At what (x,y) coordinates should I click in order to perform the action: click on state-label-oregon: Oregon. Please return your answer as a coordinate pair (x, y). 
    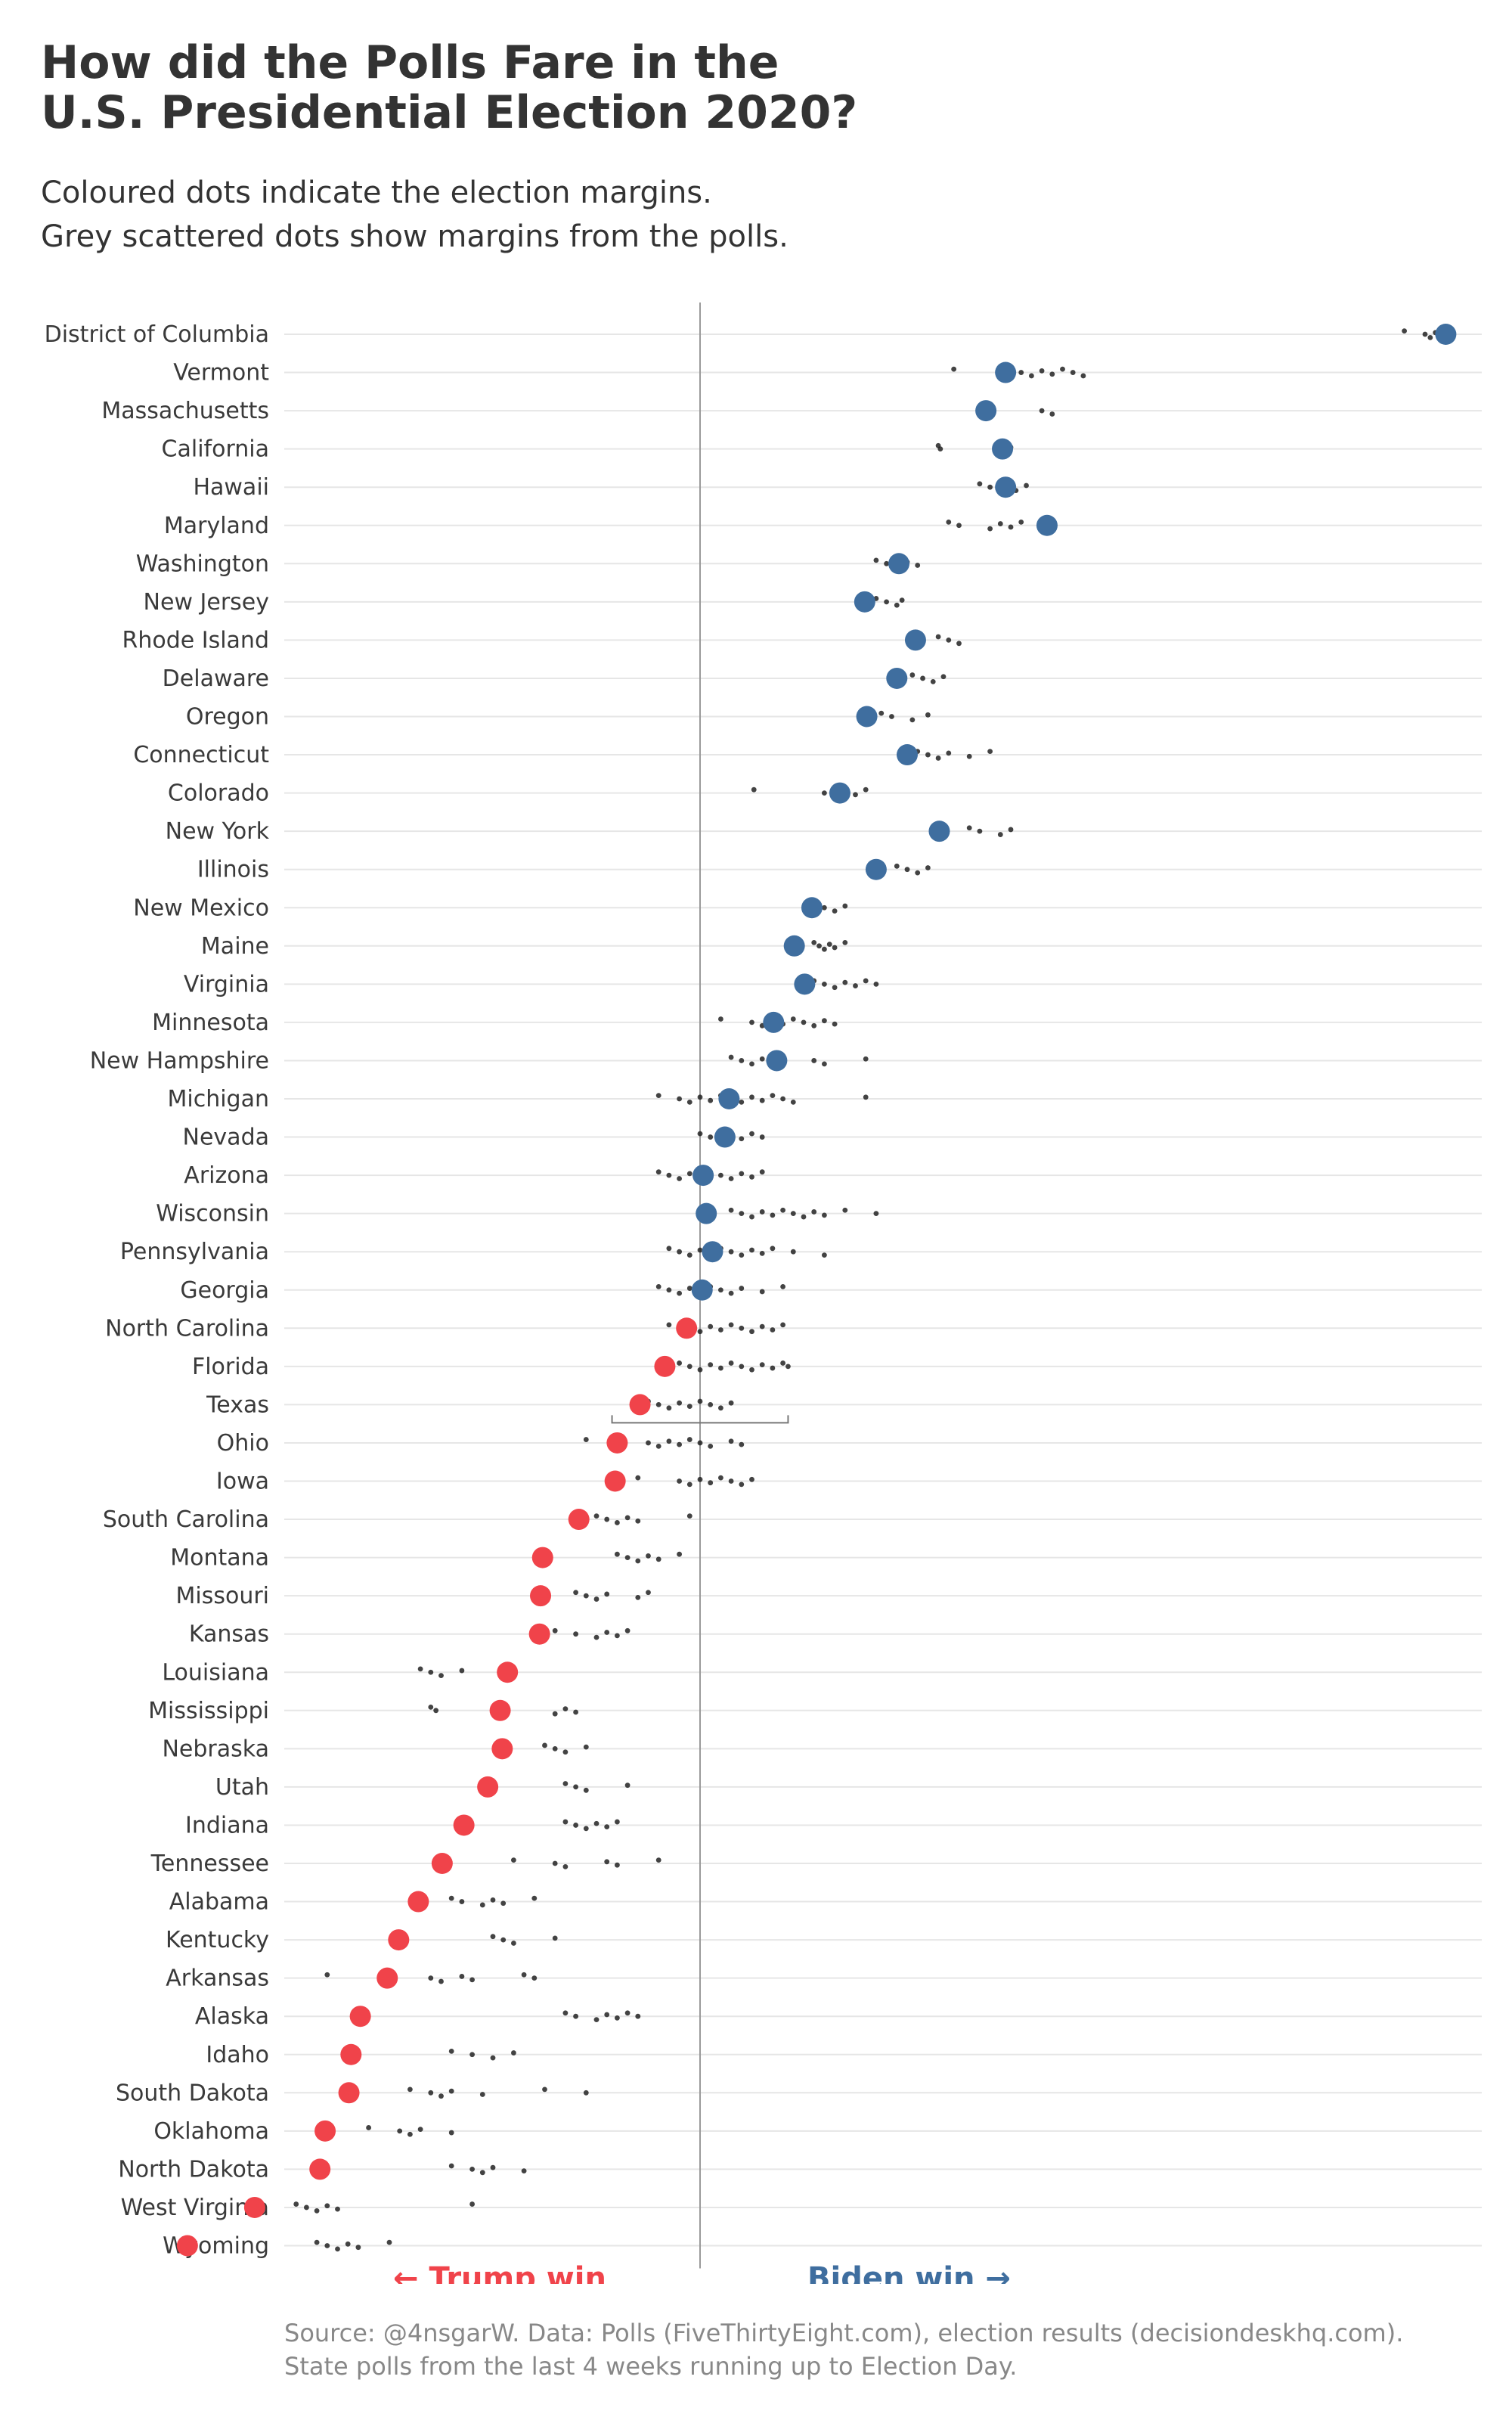
    Looking at the image, I should click on (227, 717).